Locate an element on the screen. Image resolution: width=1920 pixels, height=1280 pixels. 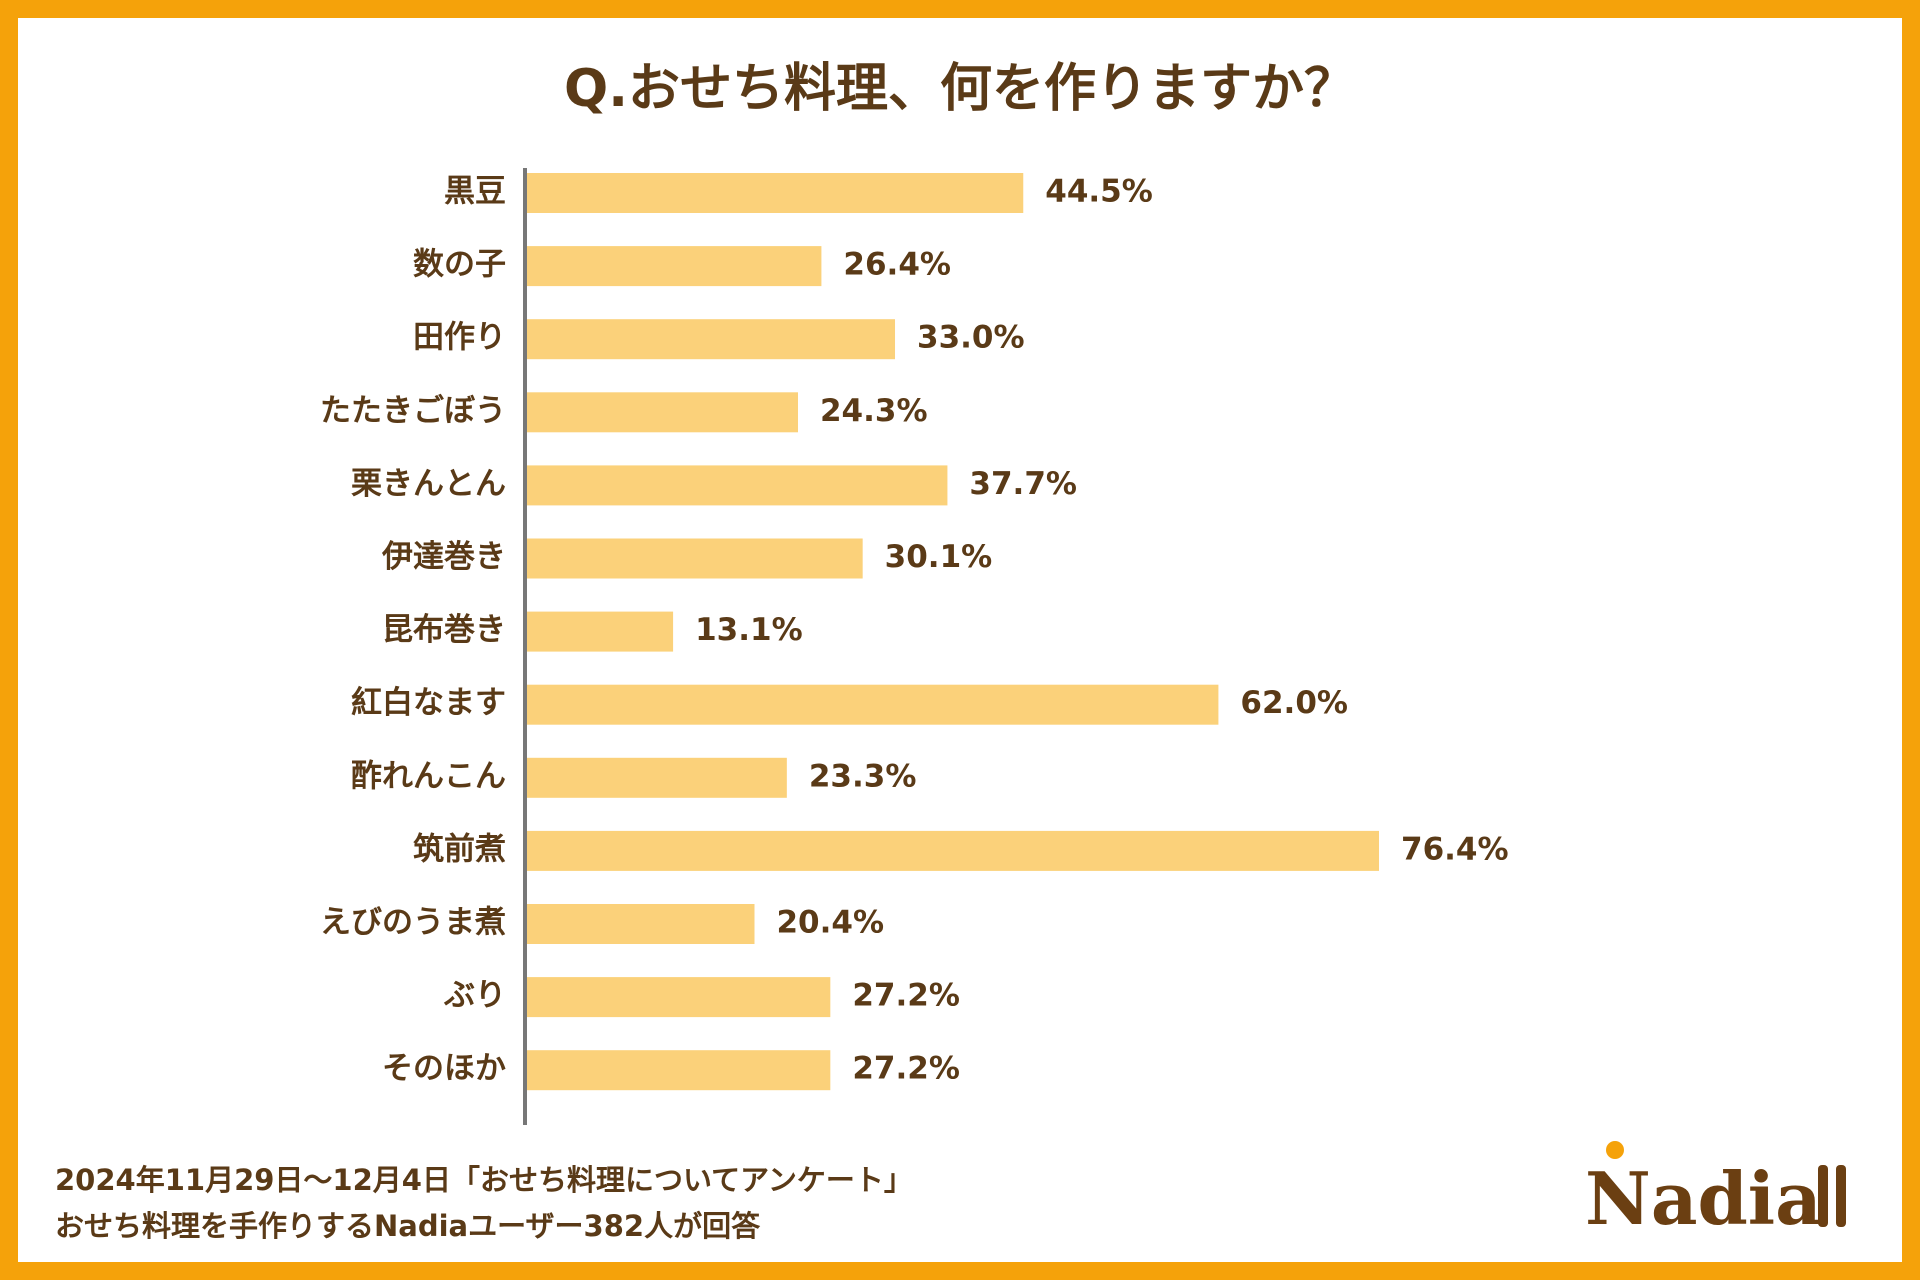
value-label: 37.7% is located at coordinates (1023, 484).